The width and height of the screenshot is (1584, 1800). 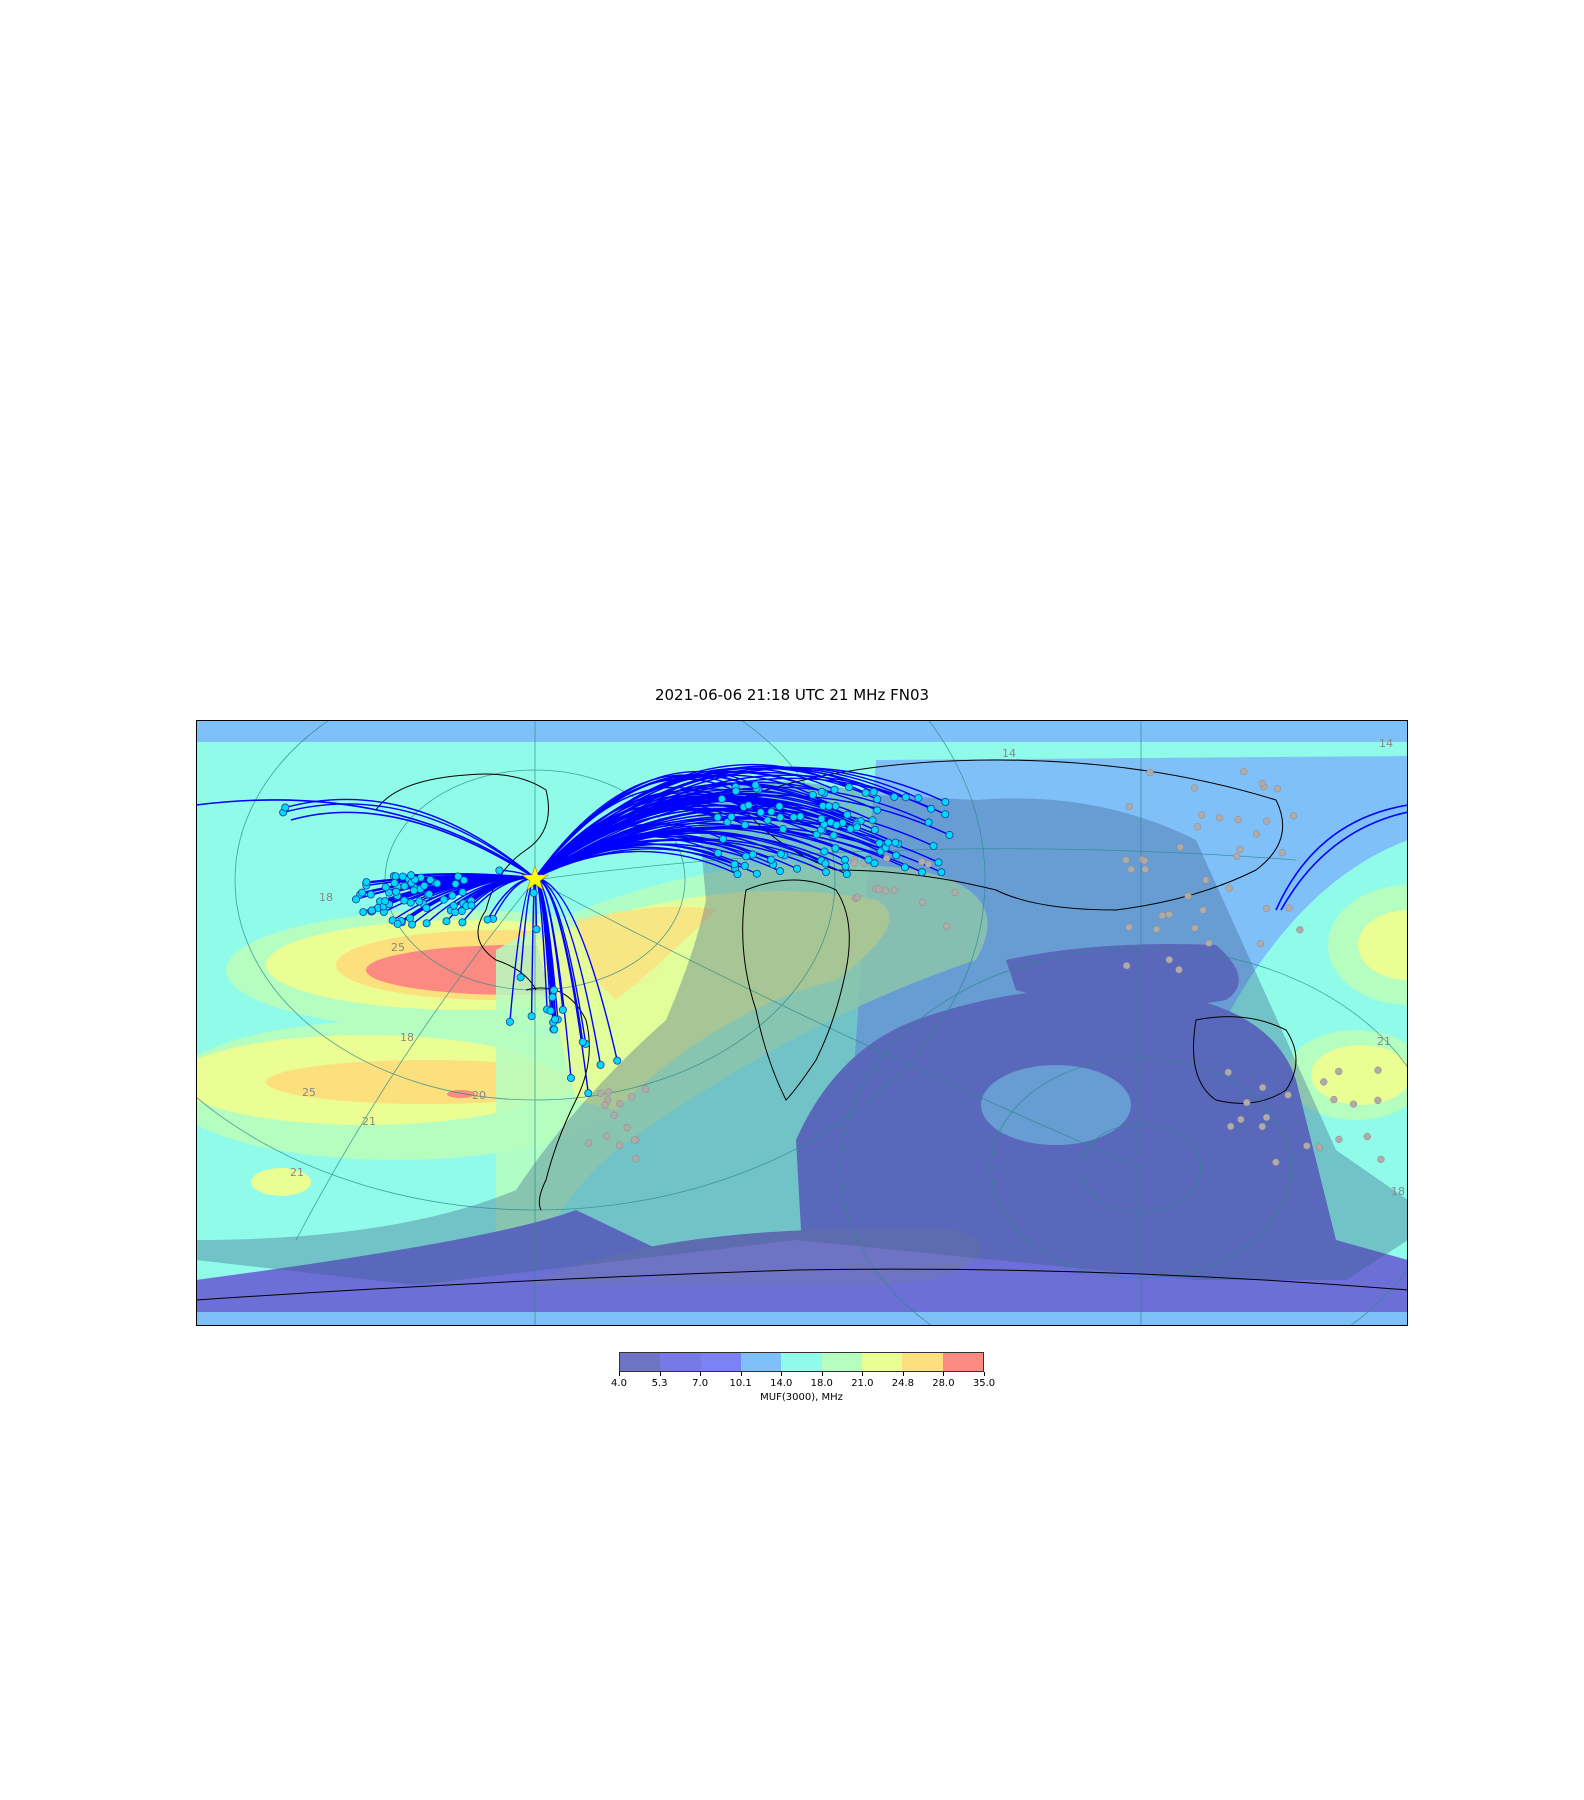 What do you see at coordinates (619, 1383) in the screenshot?
I see `colorbar-tick-label: 4.0` at bounding box center [619, 1383].